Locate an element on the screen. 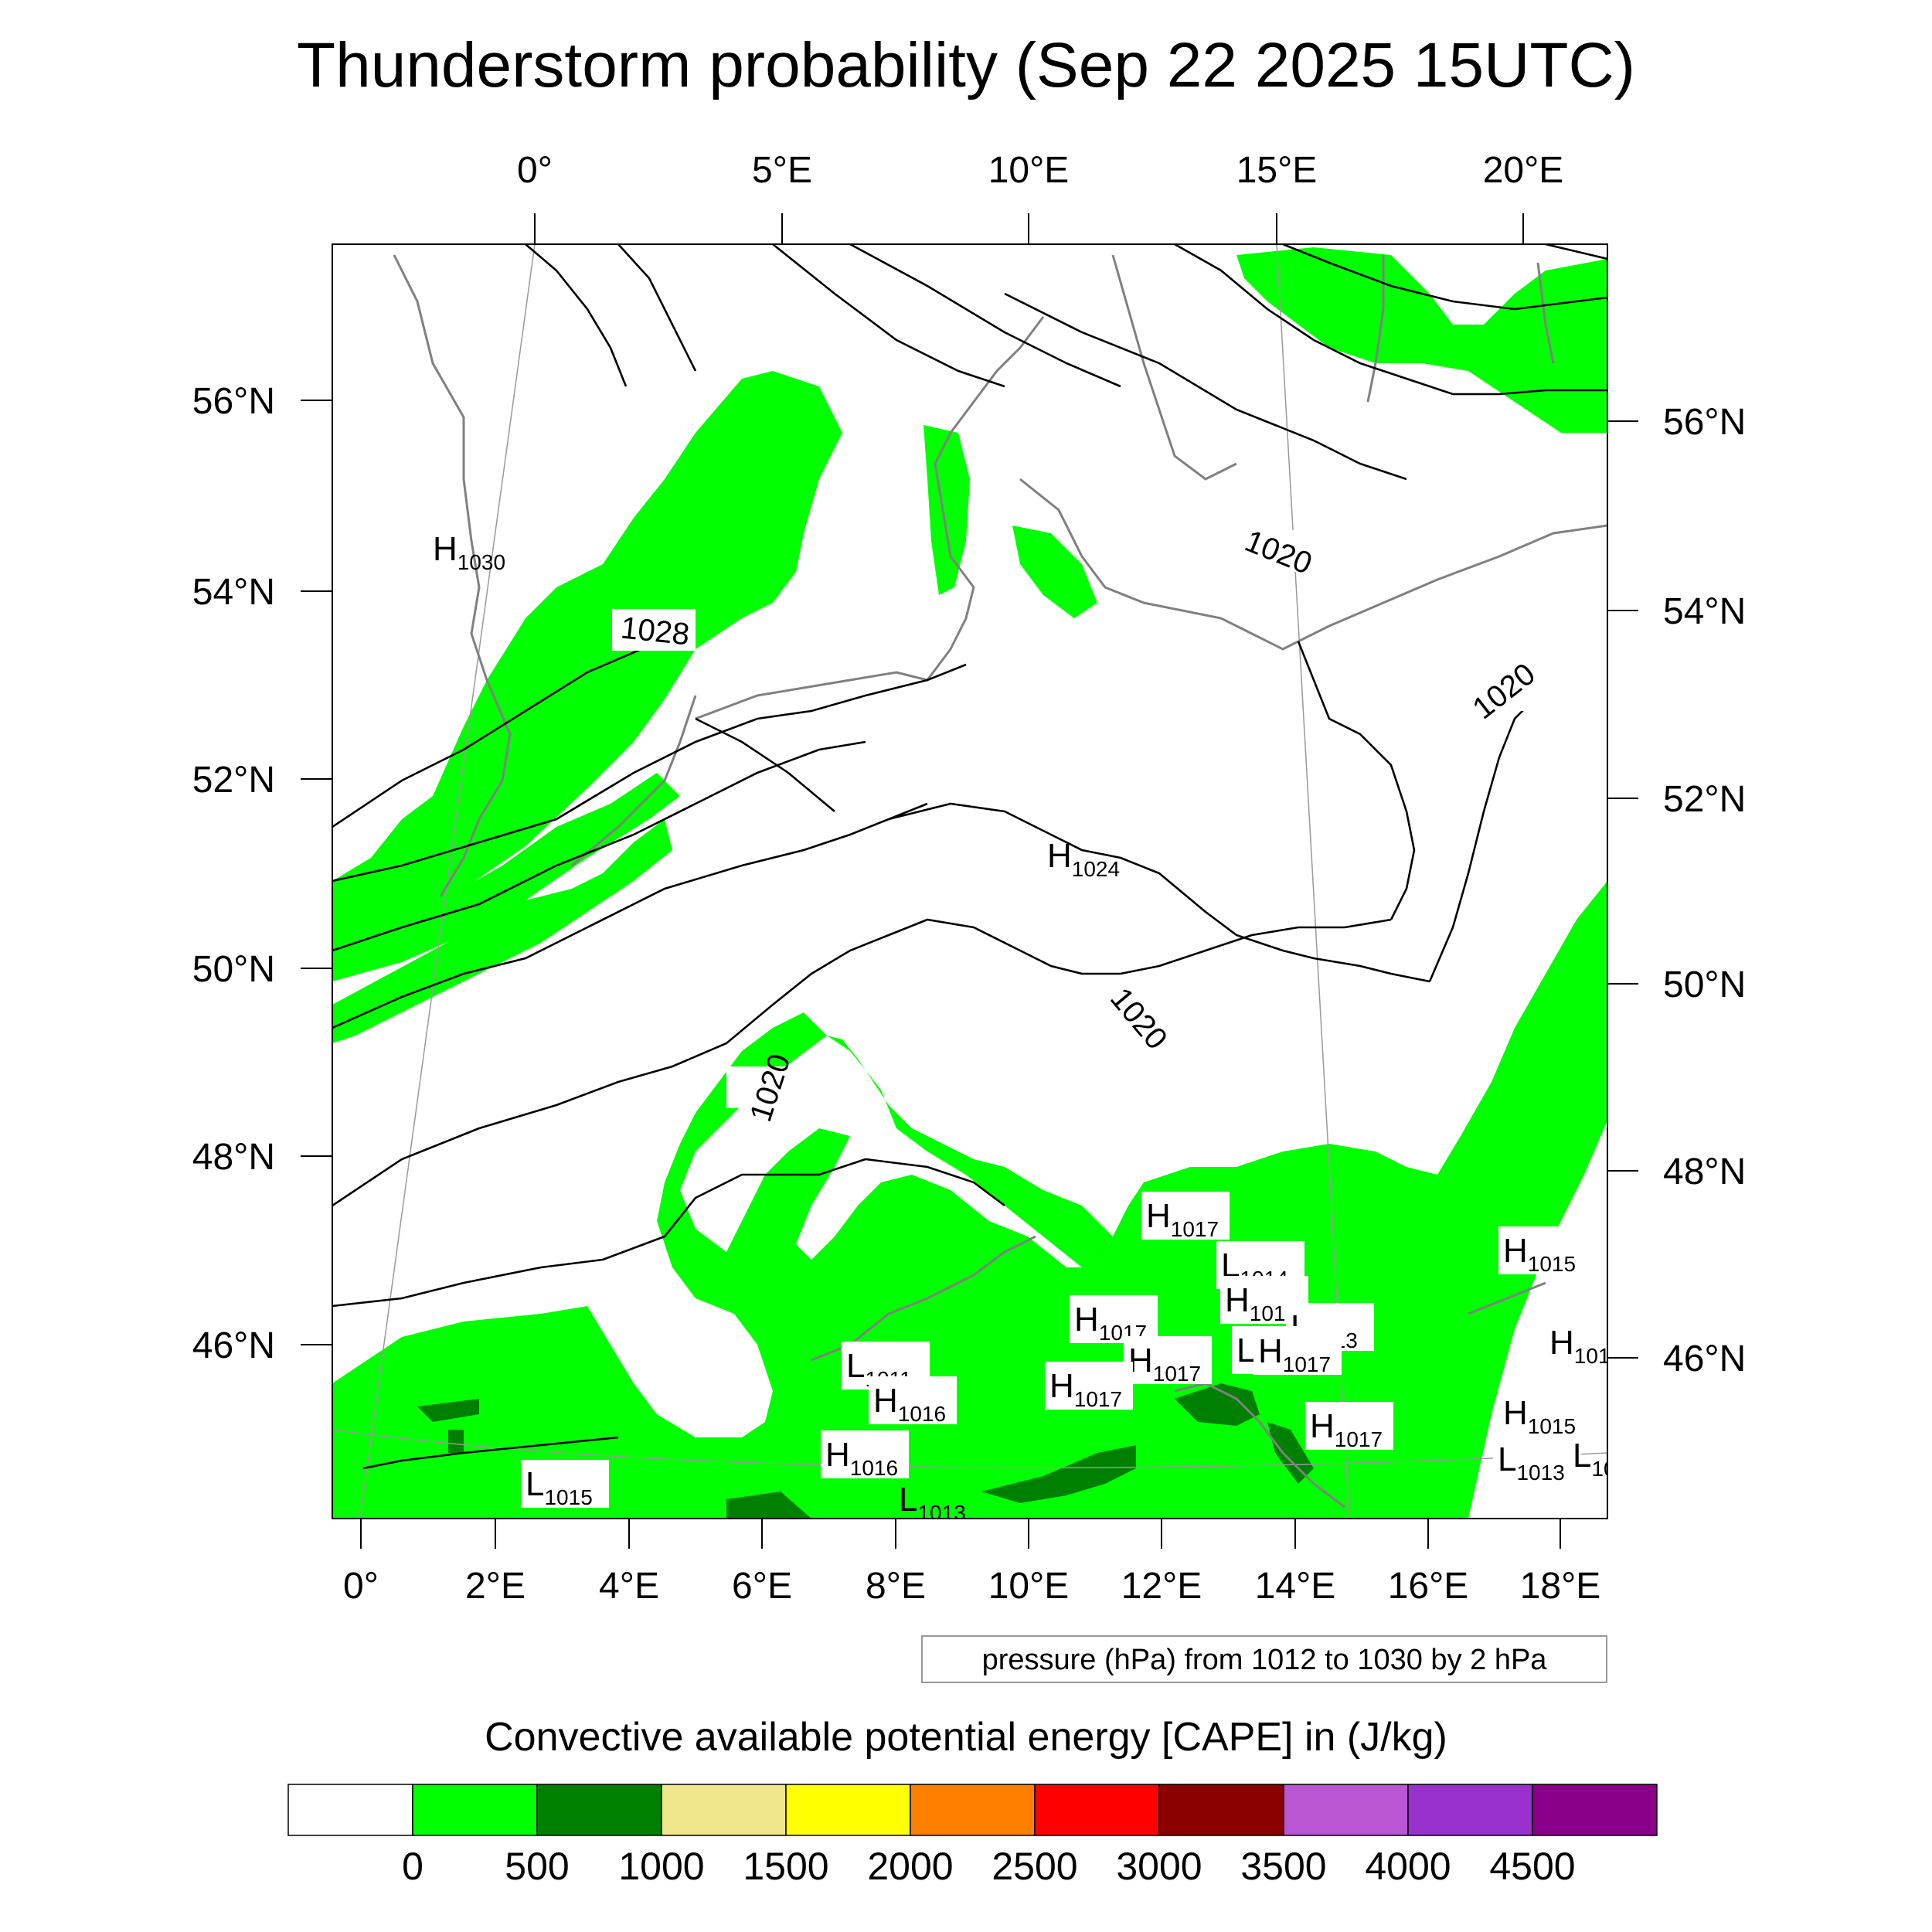 The image size is (1932, 1932). colorbar-tick-label: 4500 is located at coordinates (1532, 1867).